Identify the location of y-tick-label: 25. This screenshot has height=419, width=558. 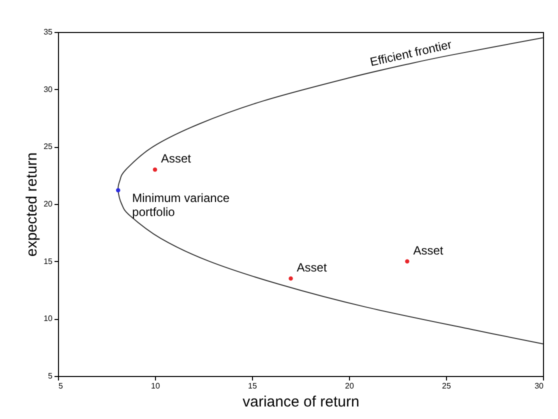
(49, 147).